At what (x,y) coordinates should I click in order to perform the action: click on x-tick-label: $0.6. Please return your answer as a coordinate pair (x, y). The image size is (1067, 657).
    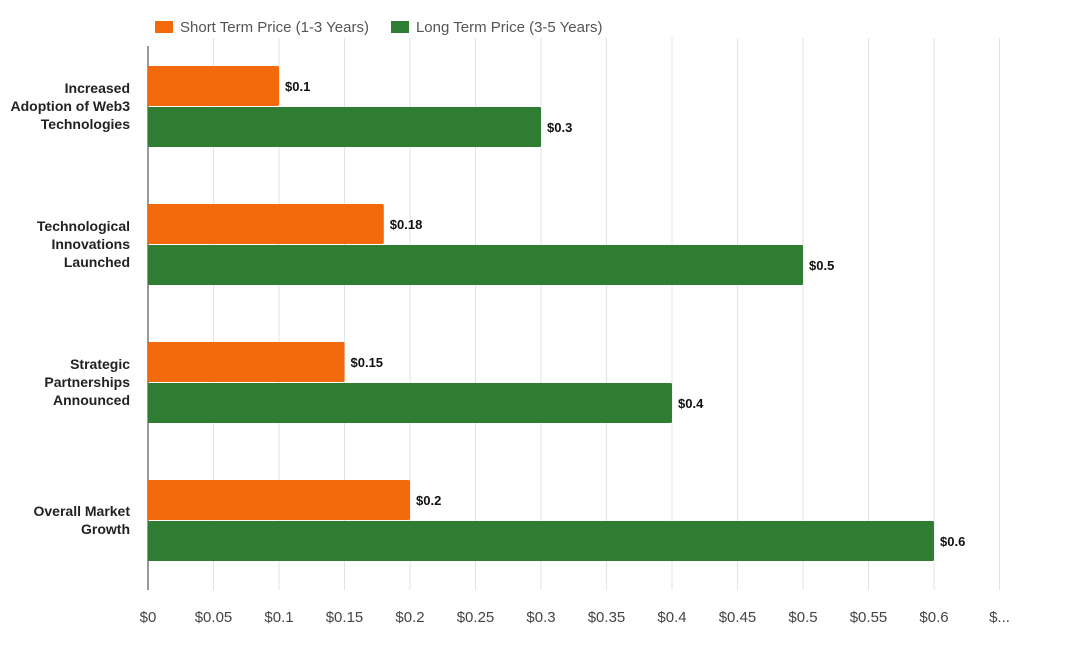
    Looking at the image, I should click on (933, 617).